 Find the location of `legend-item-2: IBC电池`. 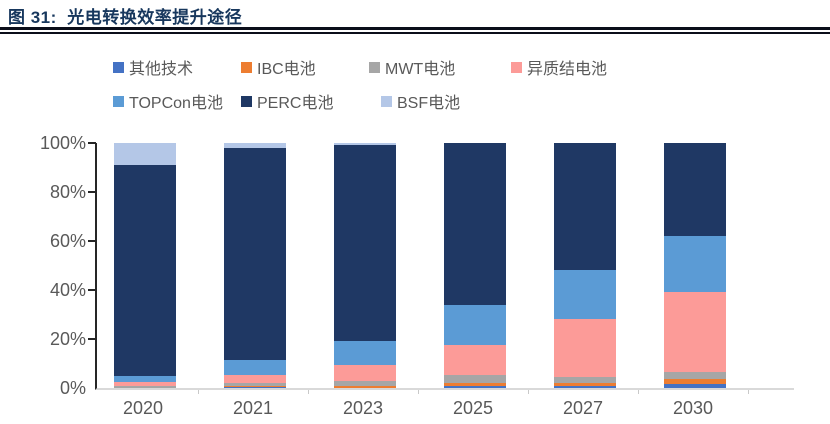

legend-item-2: IBC电池 is located at coordinates (305, 67).